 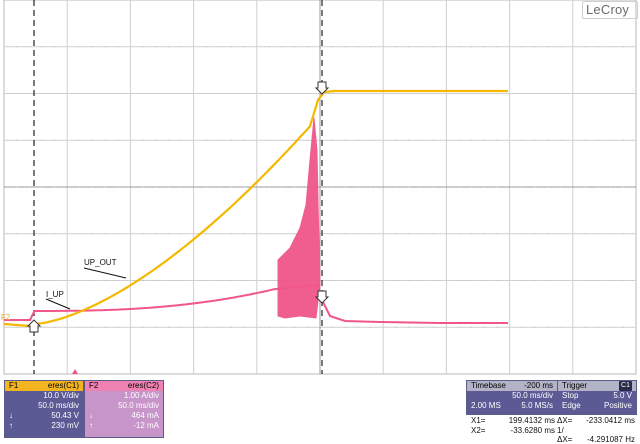 What do you see at coordinates (256, 303) in the screenshot?
I see `i-up-trace` at bounding box center [256, 303].